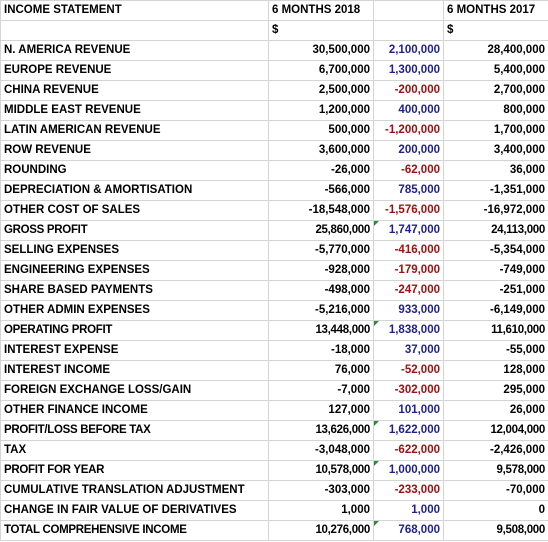 This screenshot has height=542, width=548. Describe the element at coordinates (134, 370) in the screenshot. I see `row-label: INTEREST INCOME` at that location.